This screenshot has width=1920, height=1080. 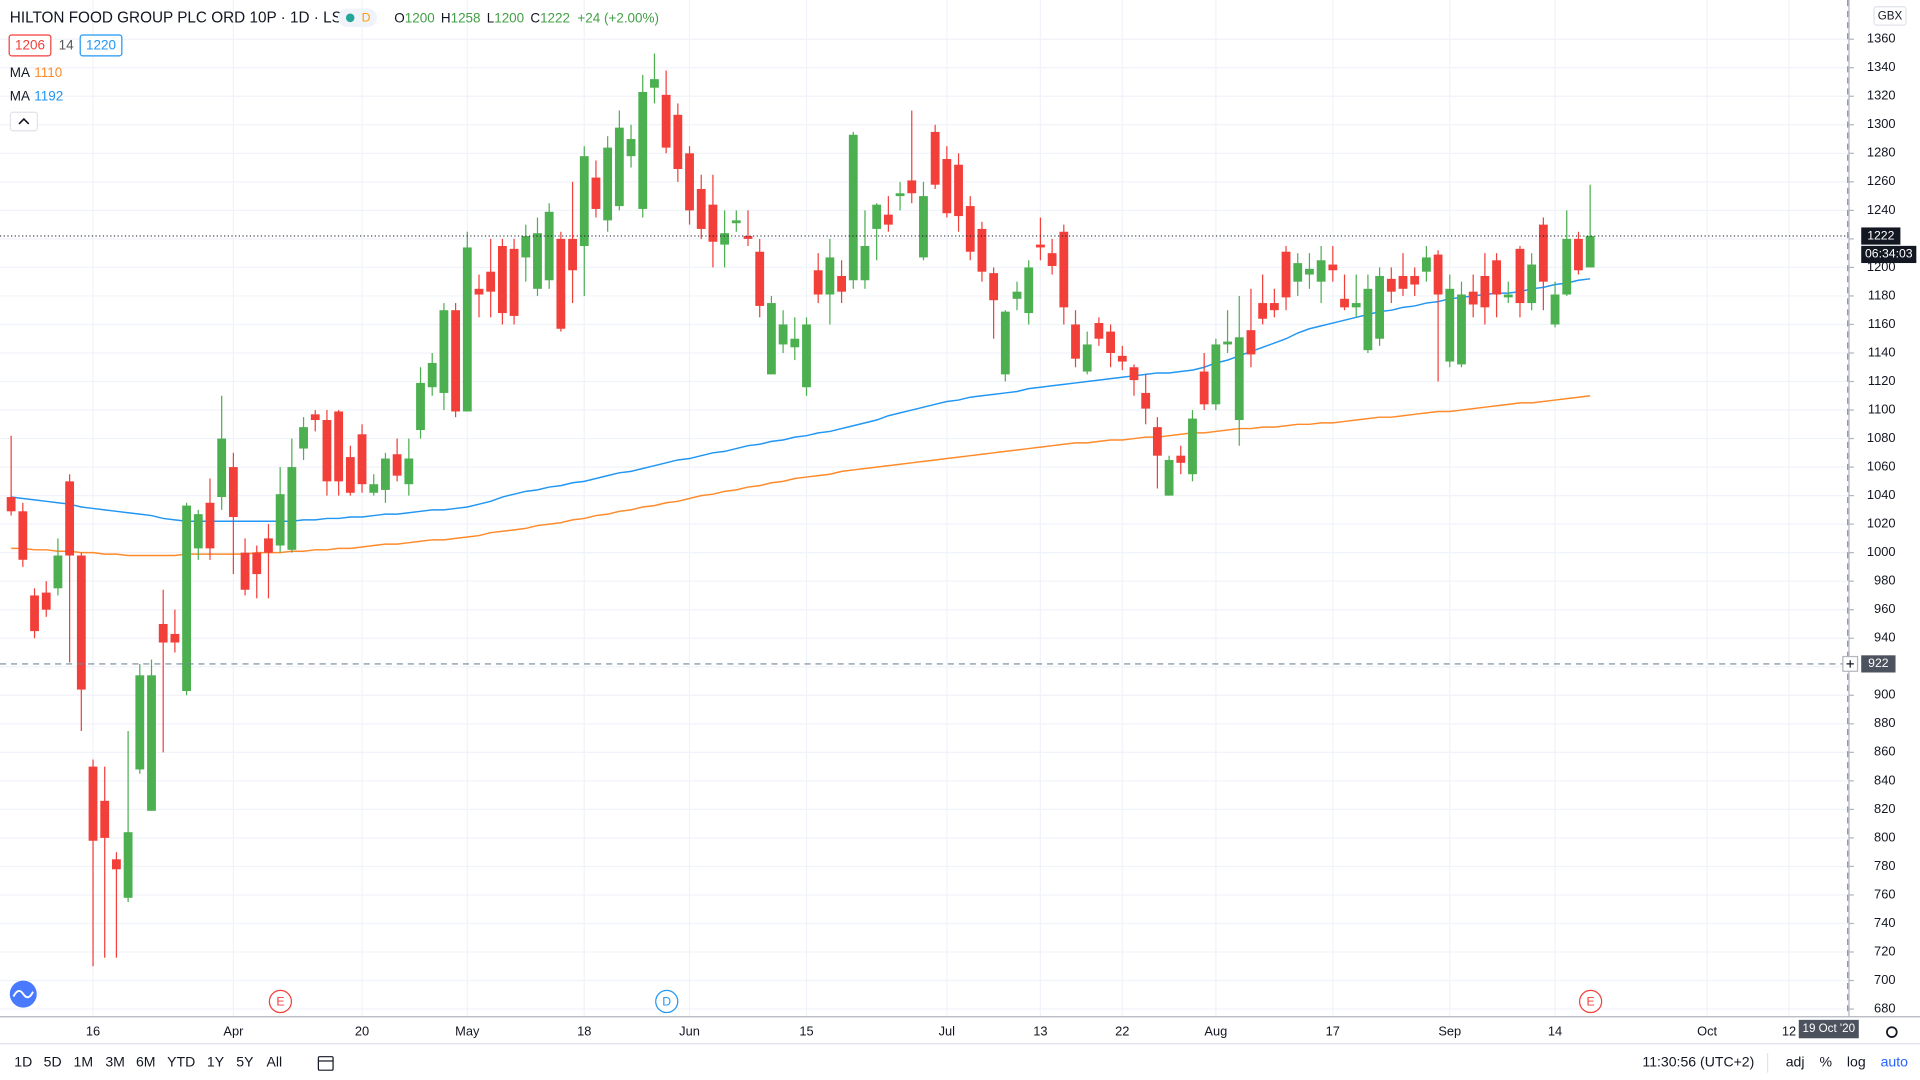 What do you see at coordinates (947, 1031) in the screenshot?
I see `x-tick-label: Jul` at bounding box center [947, 1031].